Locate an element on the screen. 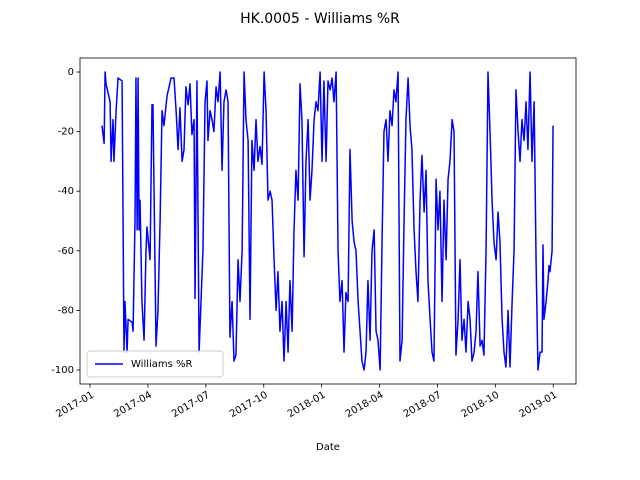  legend-box is located at coordinates (155, 364).